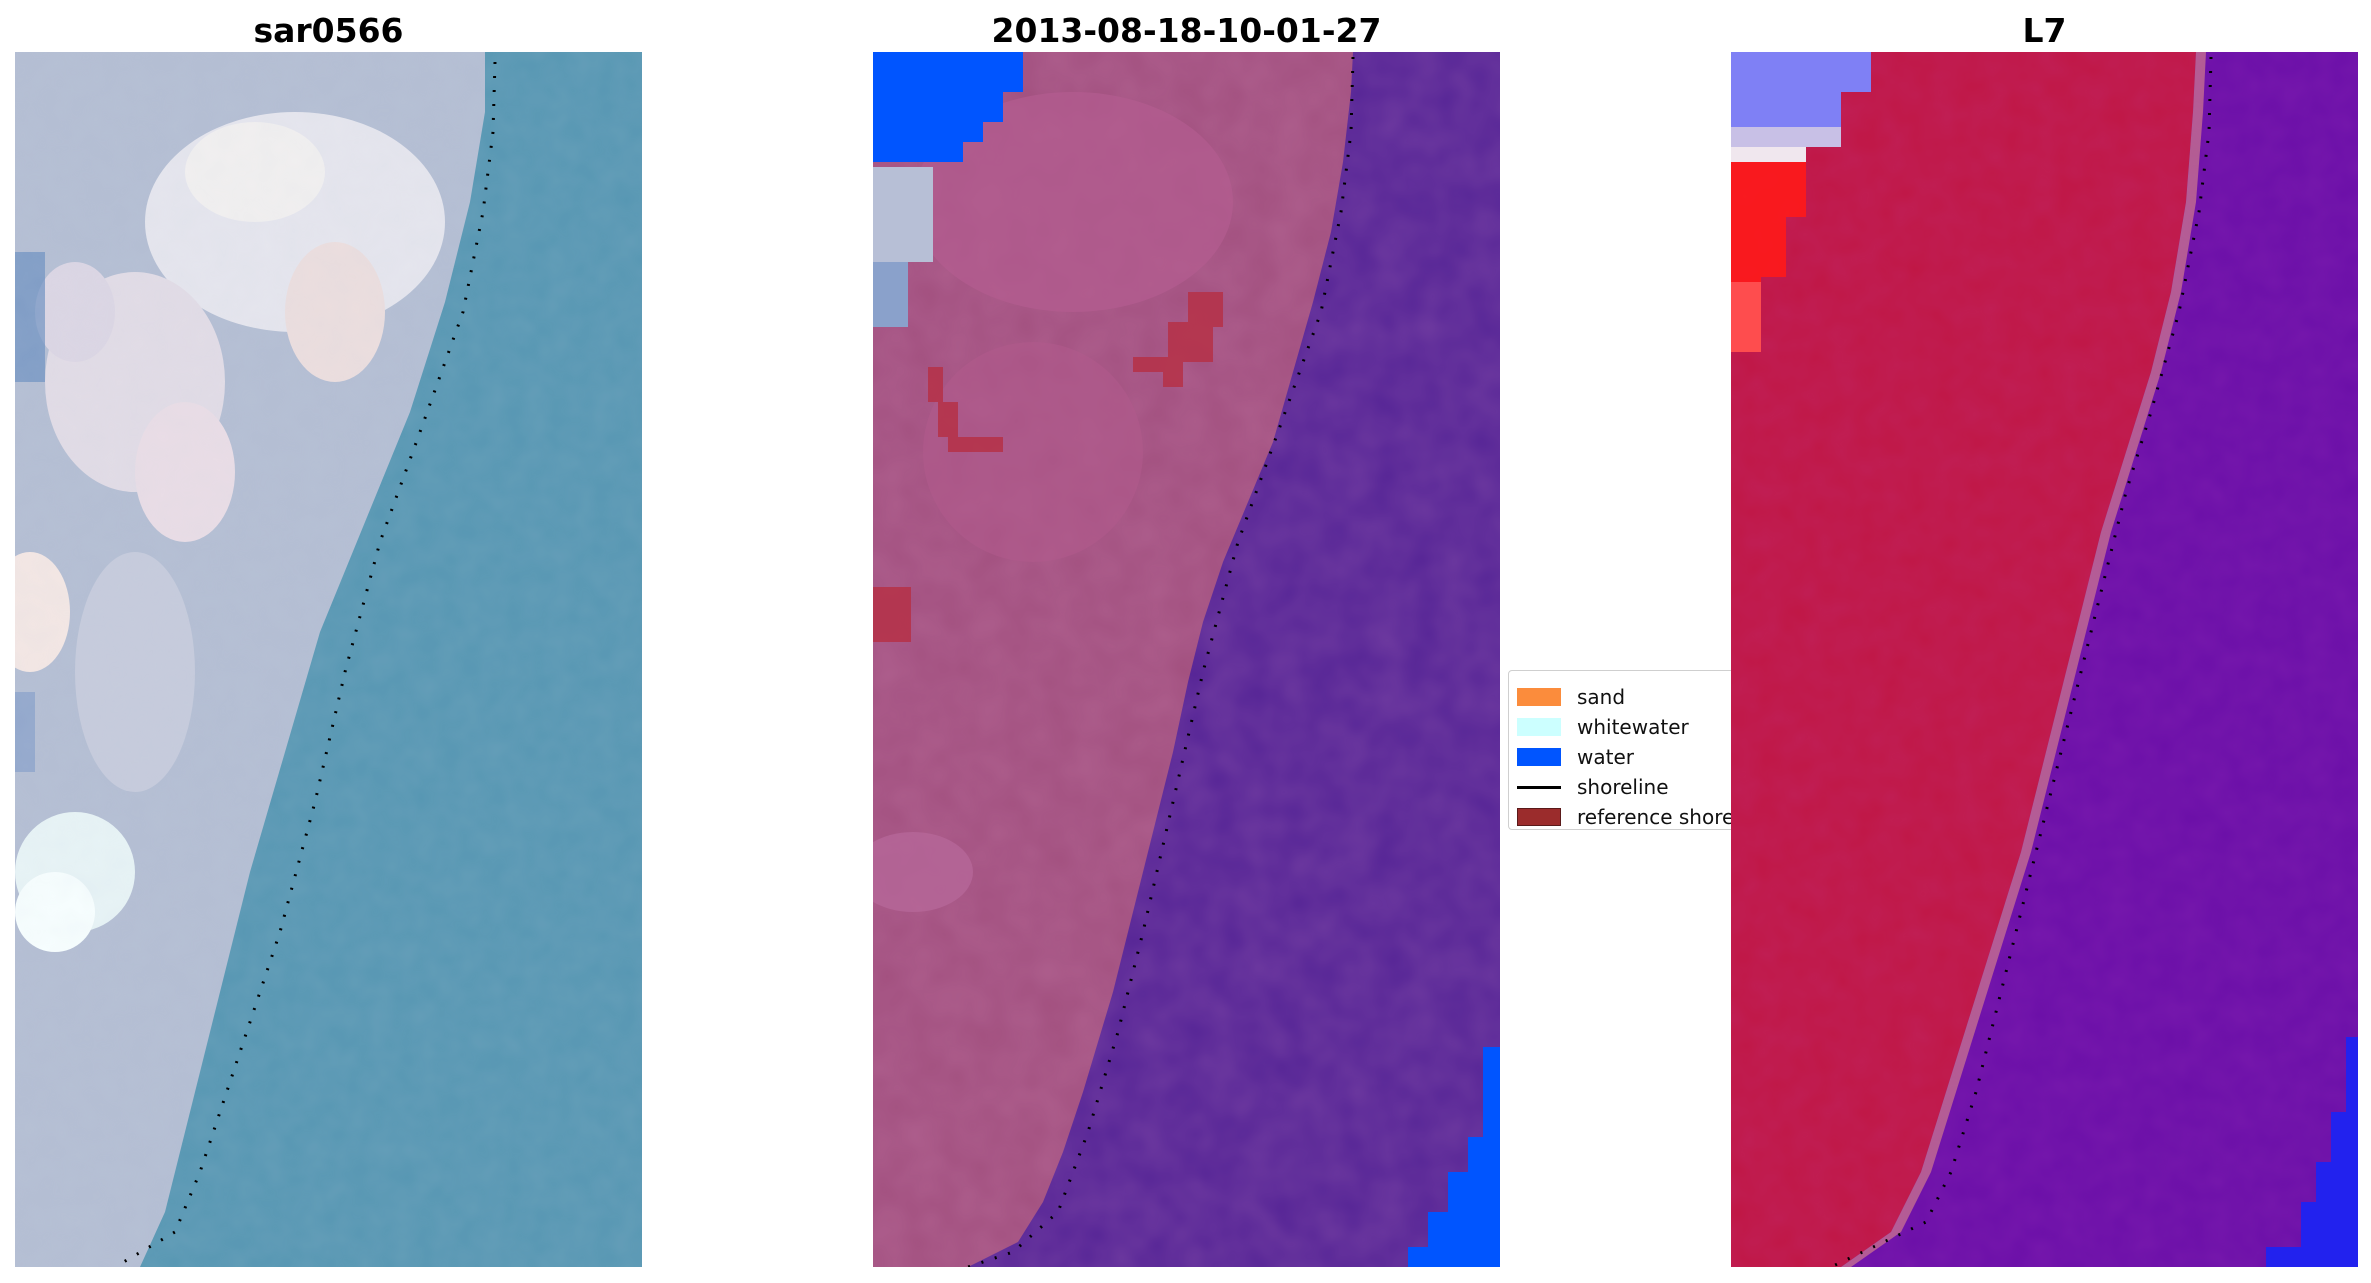 The height and width of the screenshot is (1283, 2371). I want to click on legend-label: reference shore, so click(1656, 817).